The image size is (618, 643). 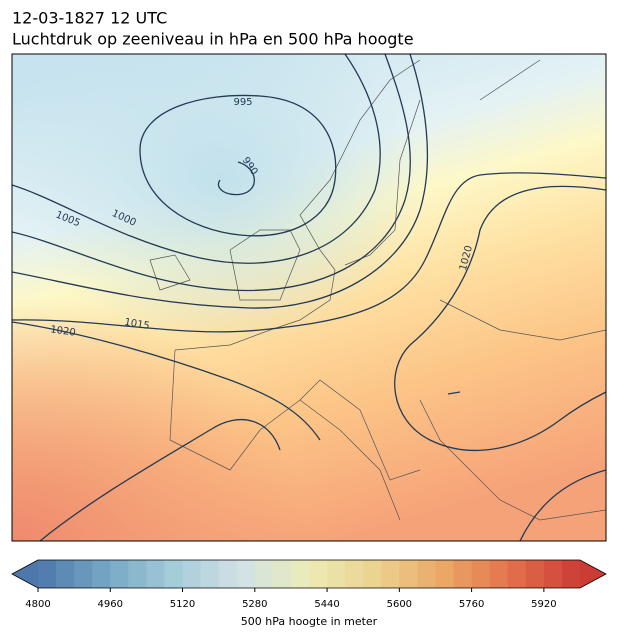 What do you see at coordinates (471, 604) in the screenshot?
I see `colorbar-tick-label: 5760` at bounding box center [471, 604].